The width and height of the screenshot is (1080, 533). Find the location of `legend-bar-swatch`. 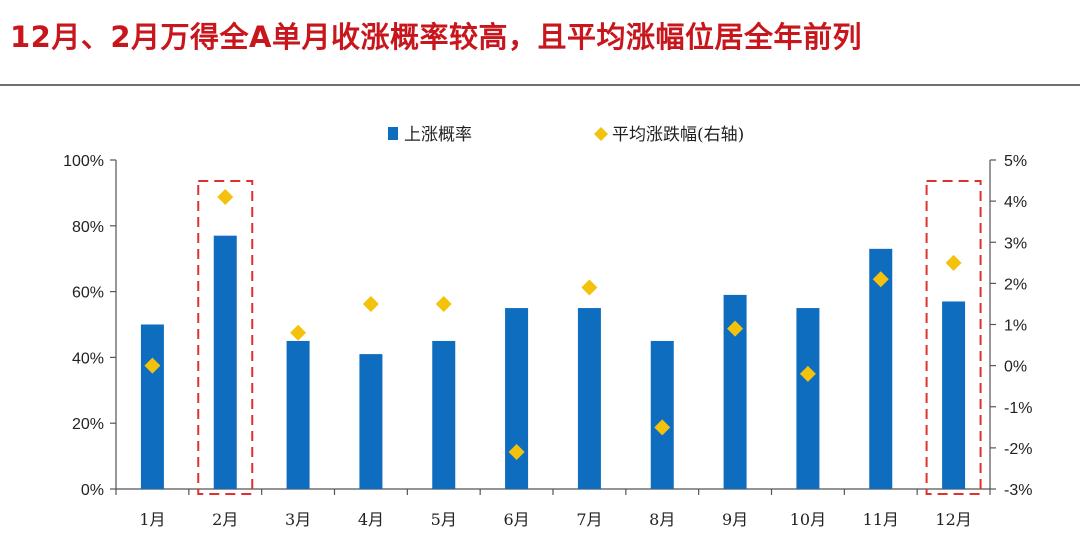

legend-bar-swatch is located at coordinates (393, 133).